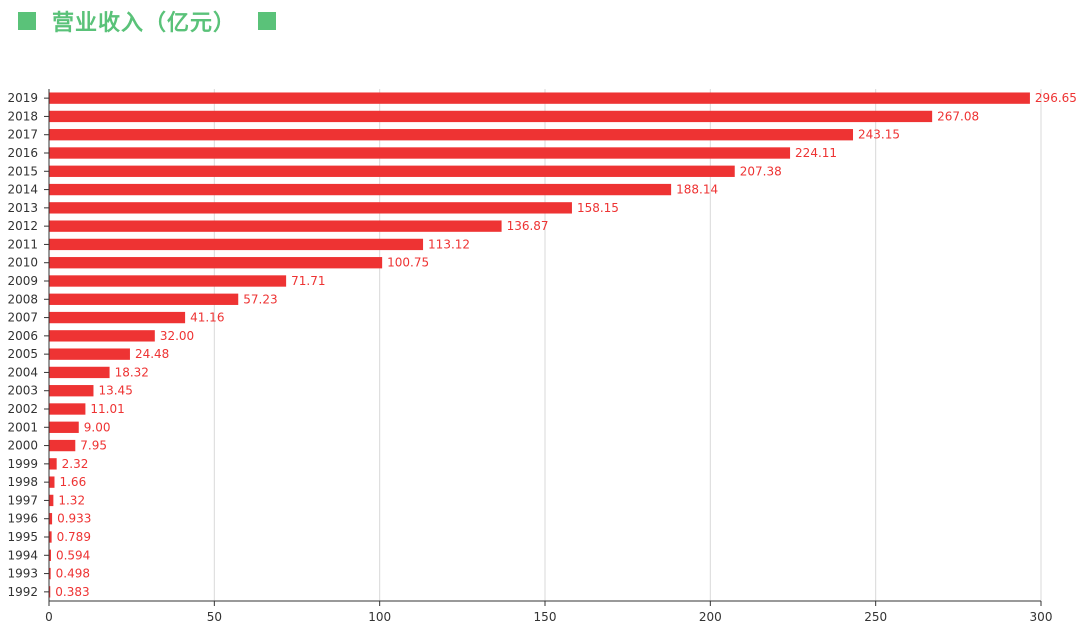 The image size is (1080, 630). What do you see at coordinates (1041, 617) in the screenshot?
I see `x-tick-label: 300` at bounding box center [1041, 617].